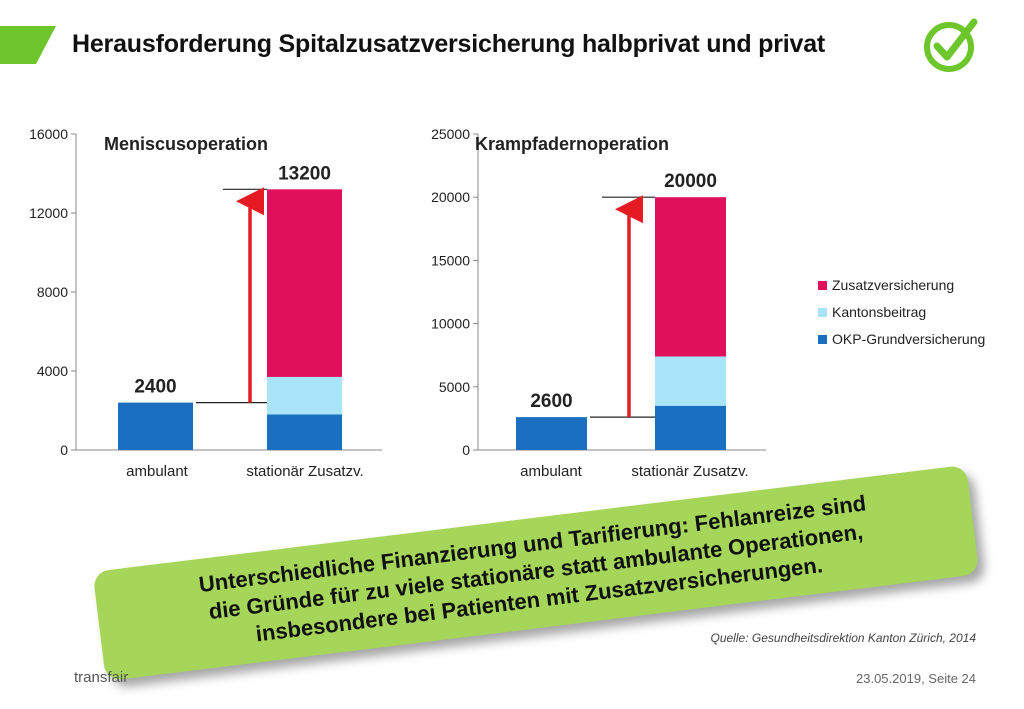  What do you see at coordinates (450, 197) in the screenshot?
I see `y-tick-label: 20000` at bounding box center [450, 197].